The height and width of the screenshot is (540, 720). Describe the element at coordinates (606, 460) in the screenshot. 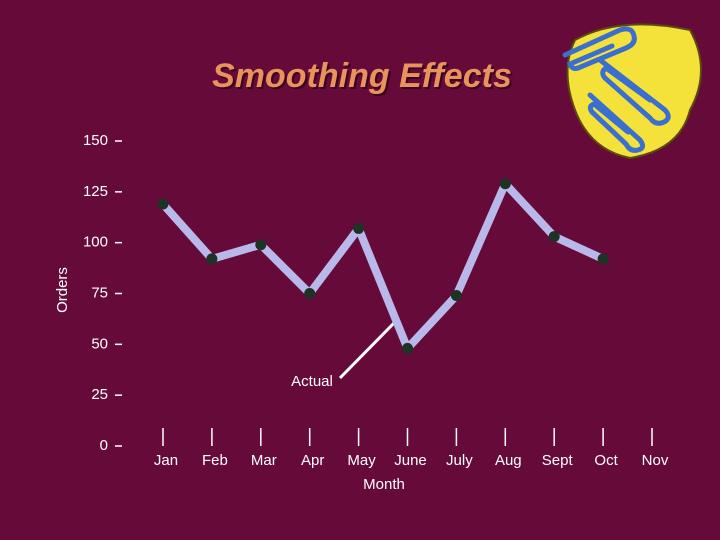

I see `x-tick-label: Oct` at that location.